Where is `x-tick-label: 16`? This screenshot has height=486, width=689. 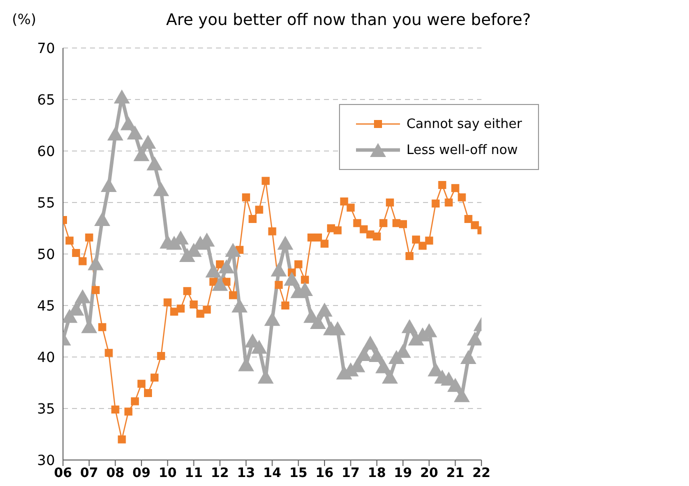 x-tick-label: 16 is located at coordinates (324, 474).